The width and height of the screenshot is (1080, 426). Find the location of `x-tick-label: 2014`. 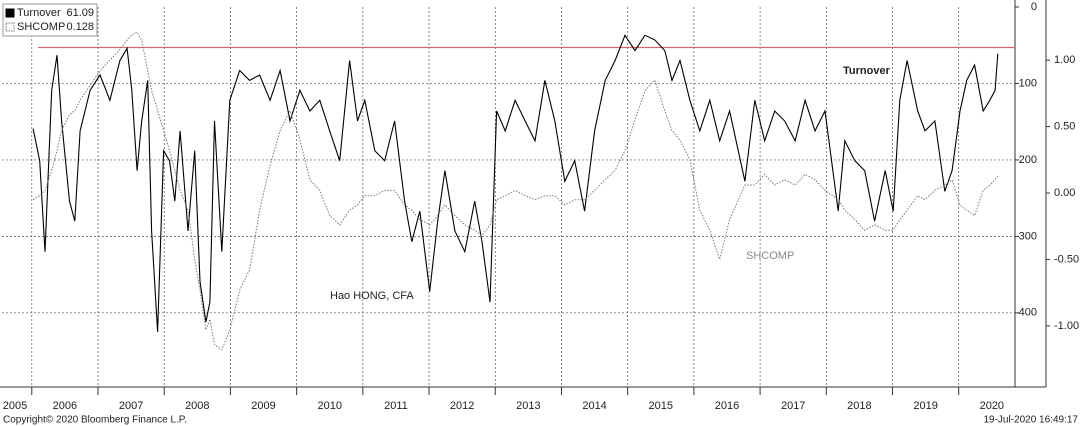

x-tick-label: 2014 is located at coordinates (594, 406).